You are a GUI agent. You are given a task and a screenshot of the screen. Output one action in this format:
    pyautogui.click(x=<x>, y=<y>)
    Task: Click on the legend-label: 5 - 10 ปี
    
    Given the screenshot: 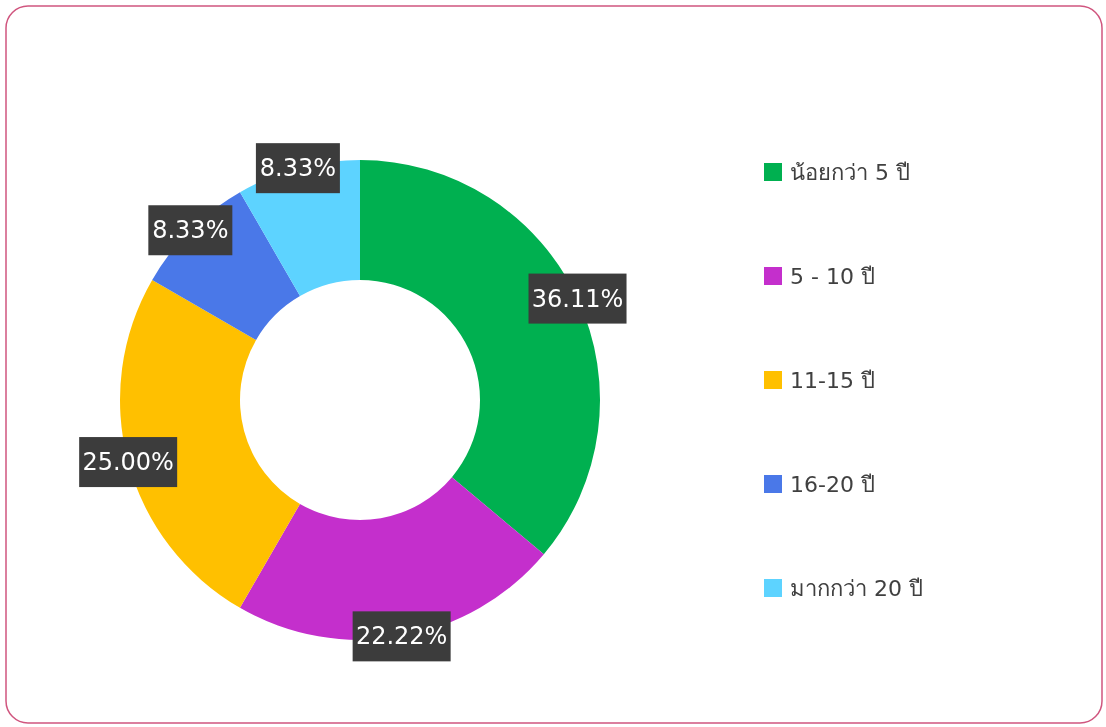 What is the action you would take?
    pyautogui.click(x=832, y=276)
    